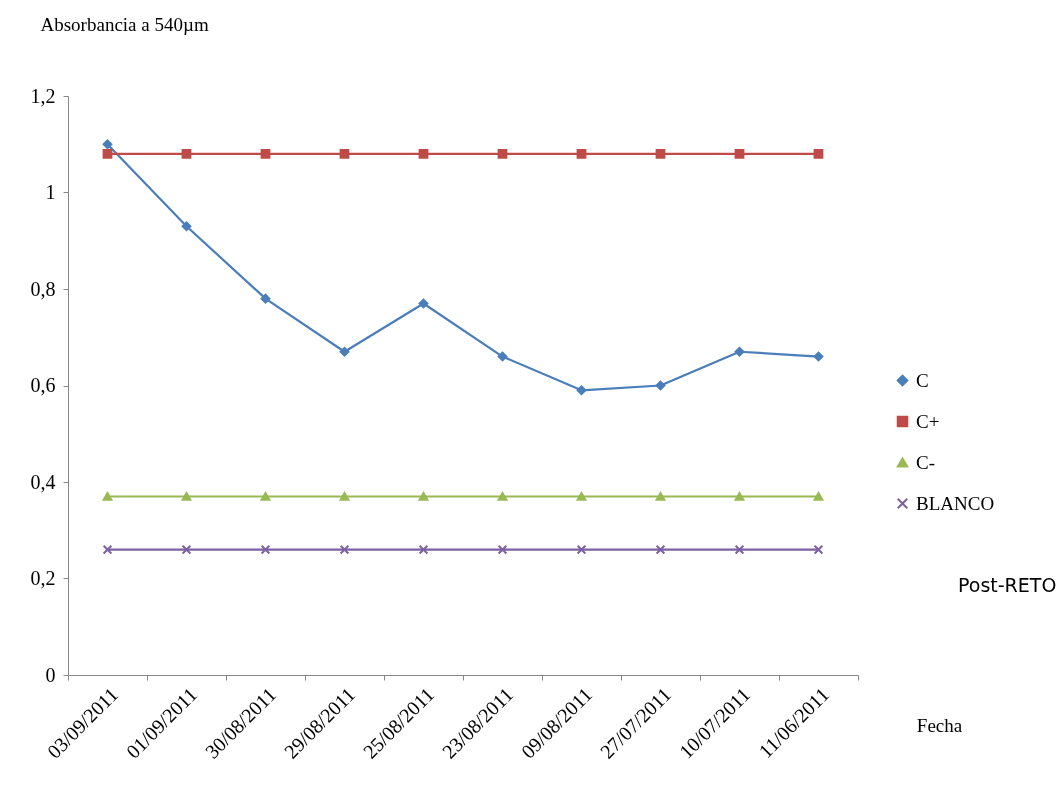  What do you see at coordinates (43, 578) in the screenshot?
I see `y-tick-label: 0,2` at bounding box center [43, 578].